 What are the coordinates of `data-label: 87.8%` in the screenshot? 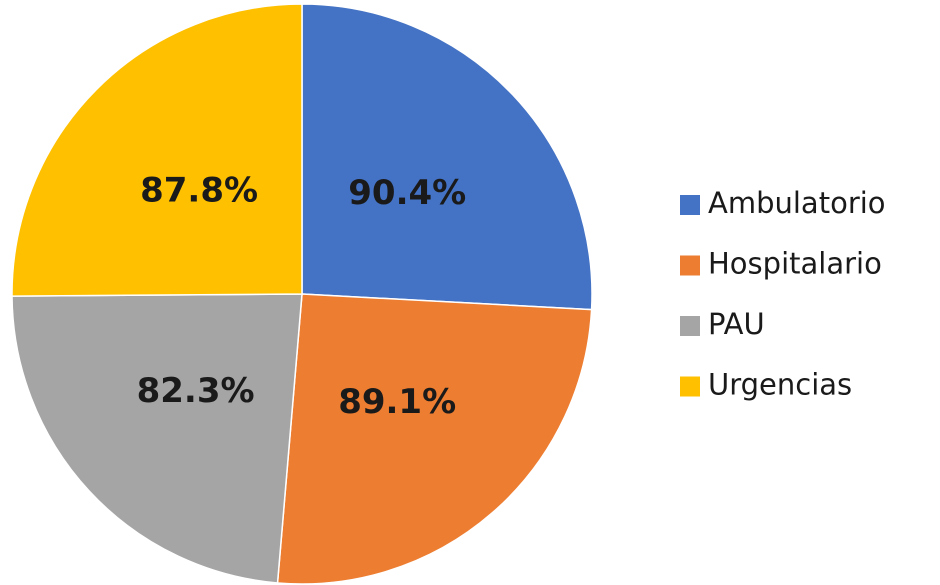 It's located at (199, 190).